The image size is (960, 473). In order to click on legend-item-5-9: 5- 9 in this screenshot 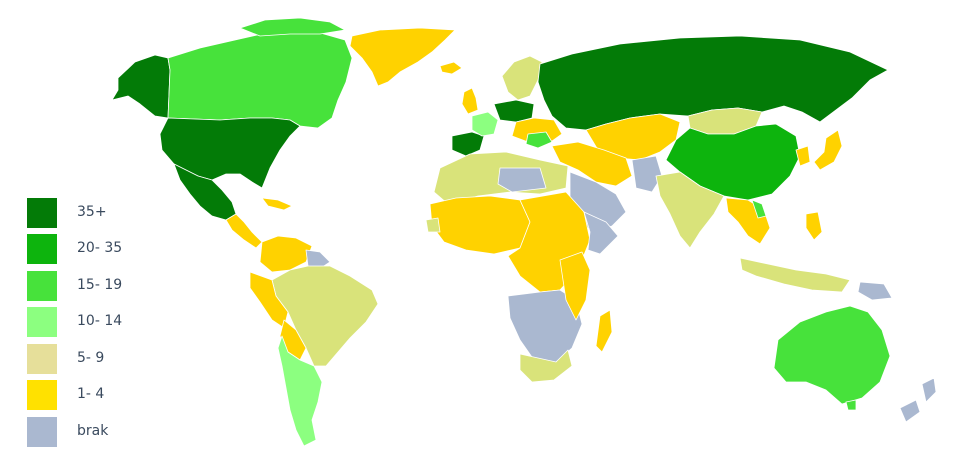, I will do `click(97, 359)`.